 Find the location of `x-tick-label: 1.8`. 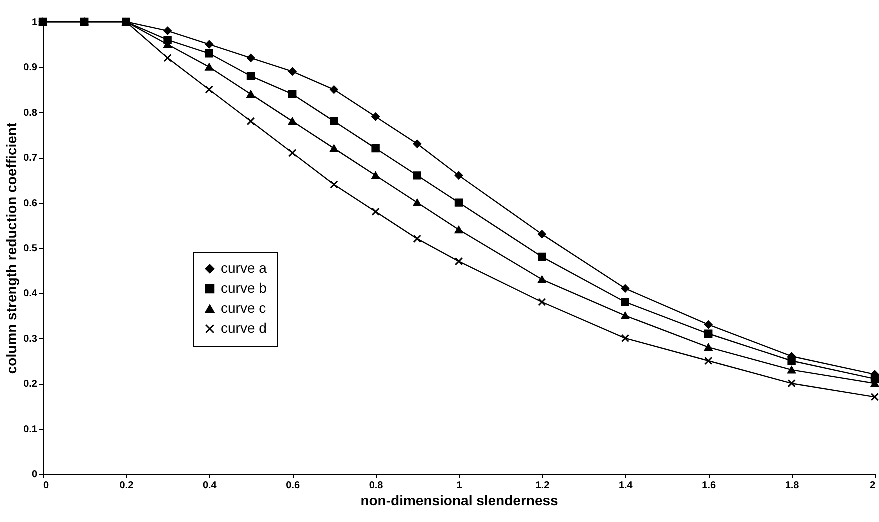

x-tick-label: 1.8 is located at coordinates (792, 486).